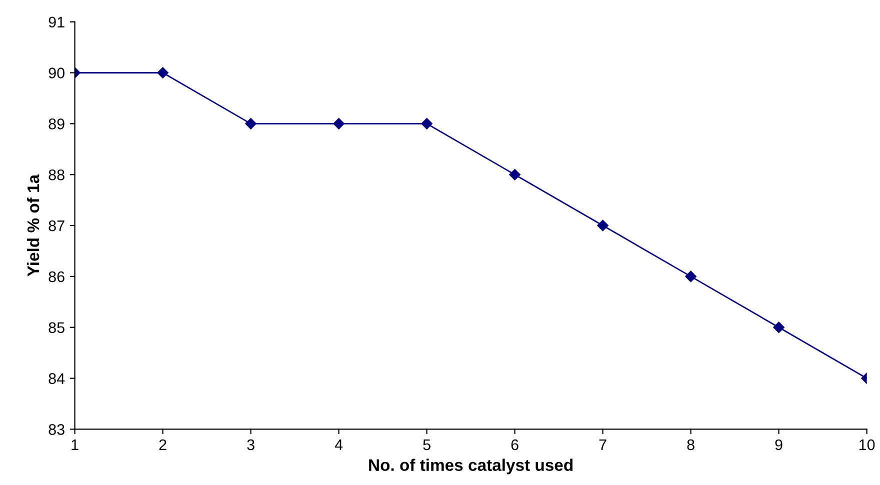 The height and width of the screenshot is (485, 880). I want to click on y-tick-label: 91, so click(56, 22).